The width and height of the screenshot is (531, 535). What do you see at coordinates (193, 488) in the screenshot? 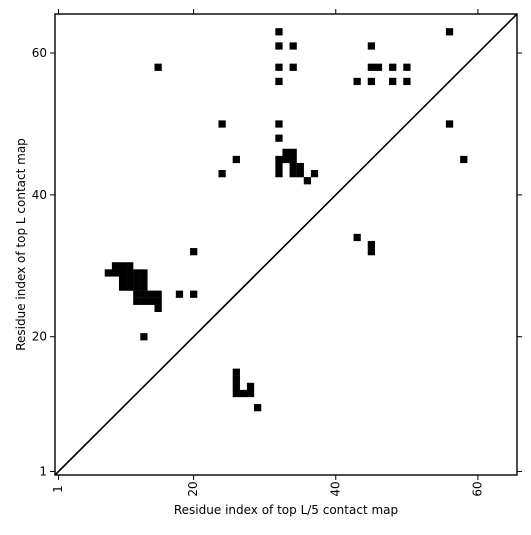
I see `x-tick-label: 20` at bounding box center [193, 488].